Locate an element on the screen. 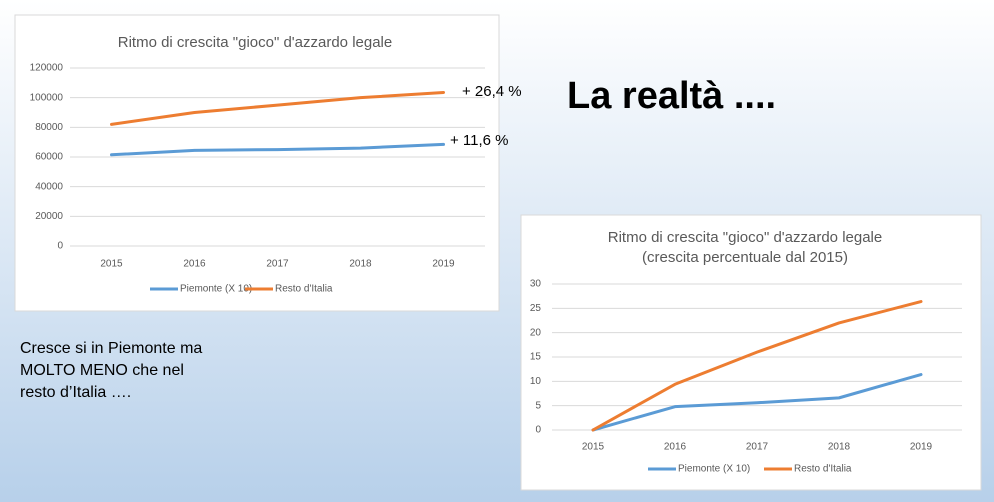  y-tick-label: 120000 is located at coordinates (47, 68).